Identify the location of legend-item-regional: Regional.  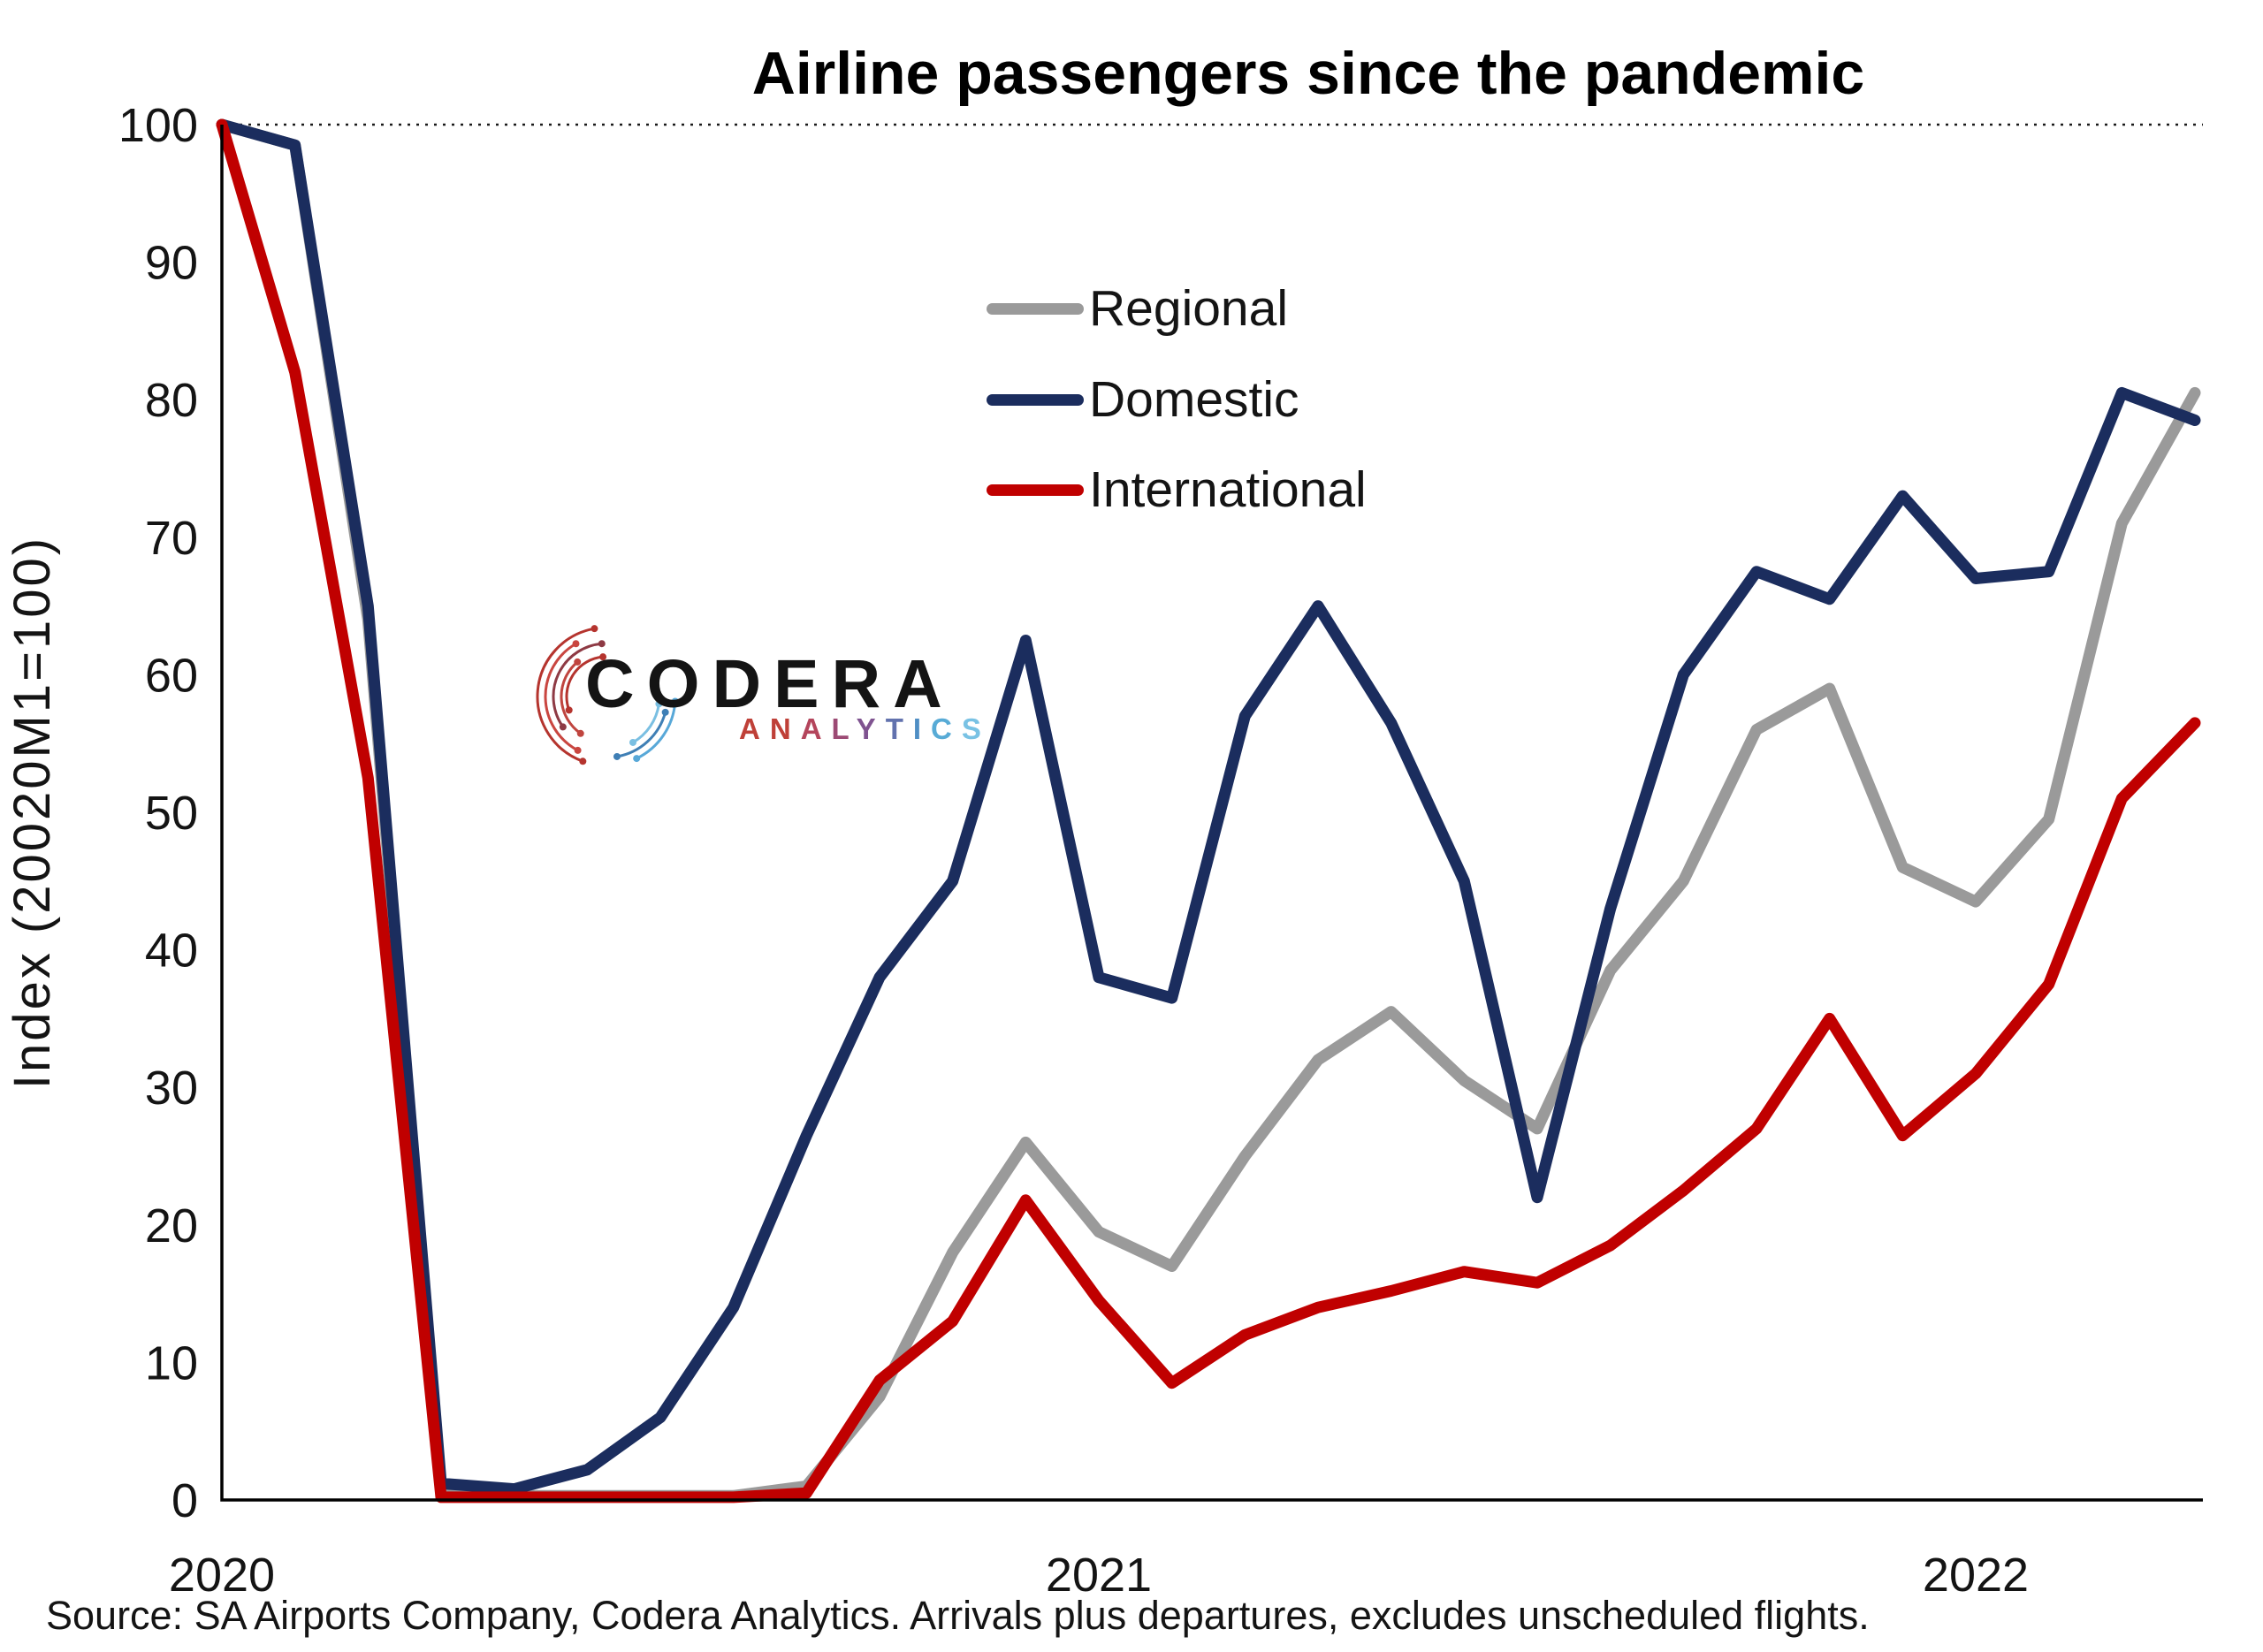
(1177, 309).